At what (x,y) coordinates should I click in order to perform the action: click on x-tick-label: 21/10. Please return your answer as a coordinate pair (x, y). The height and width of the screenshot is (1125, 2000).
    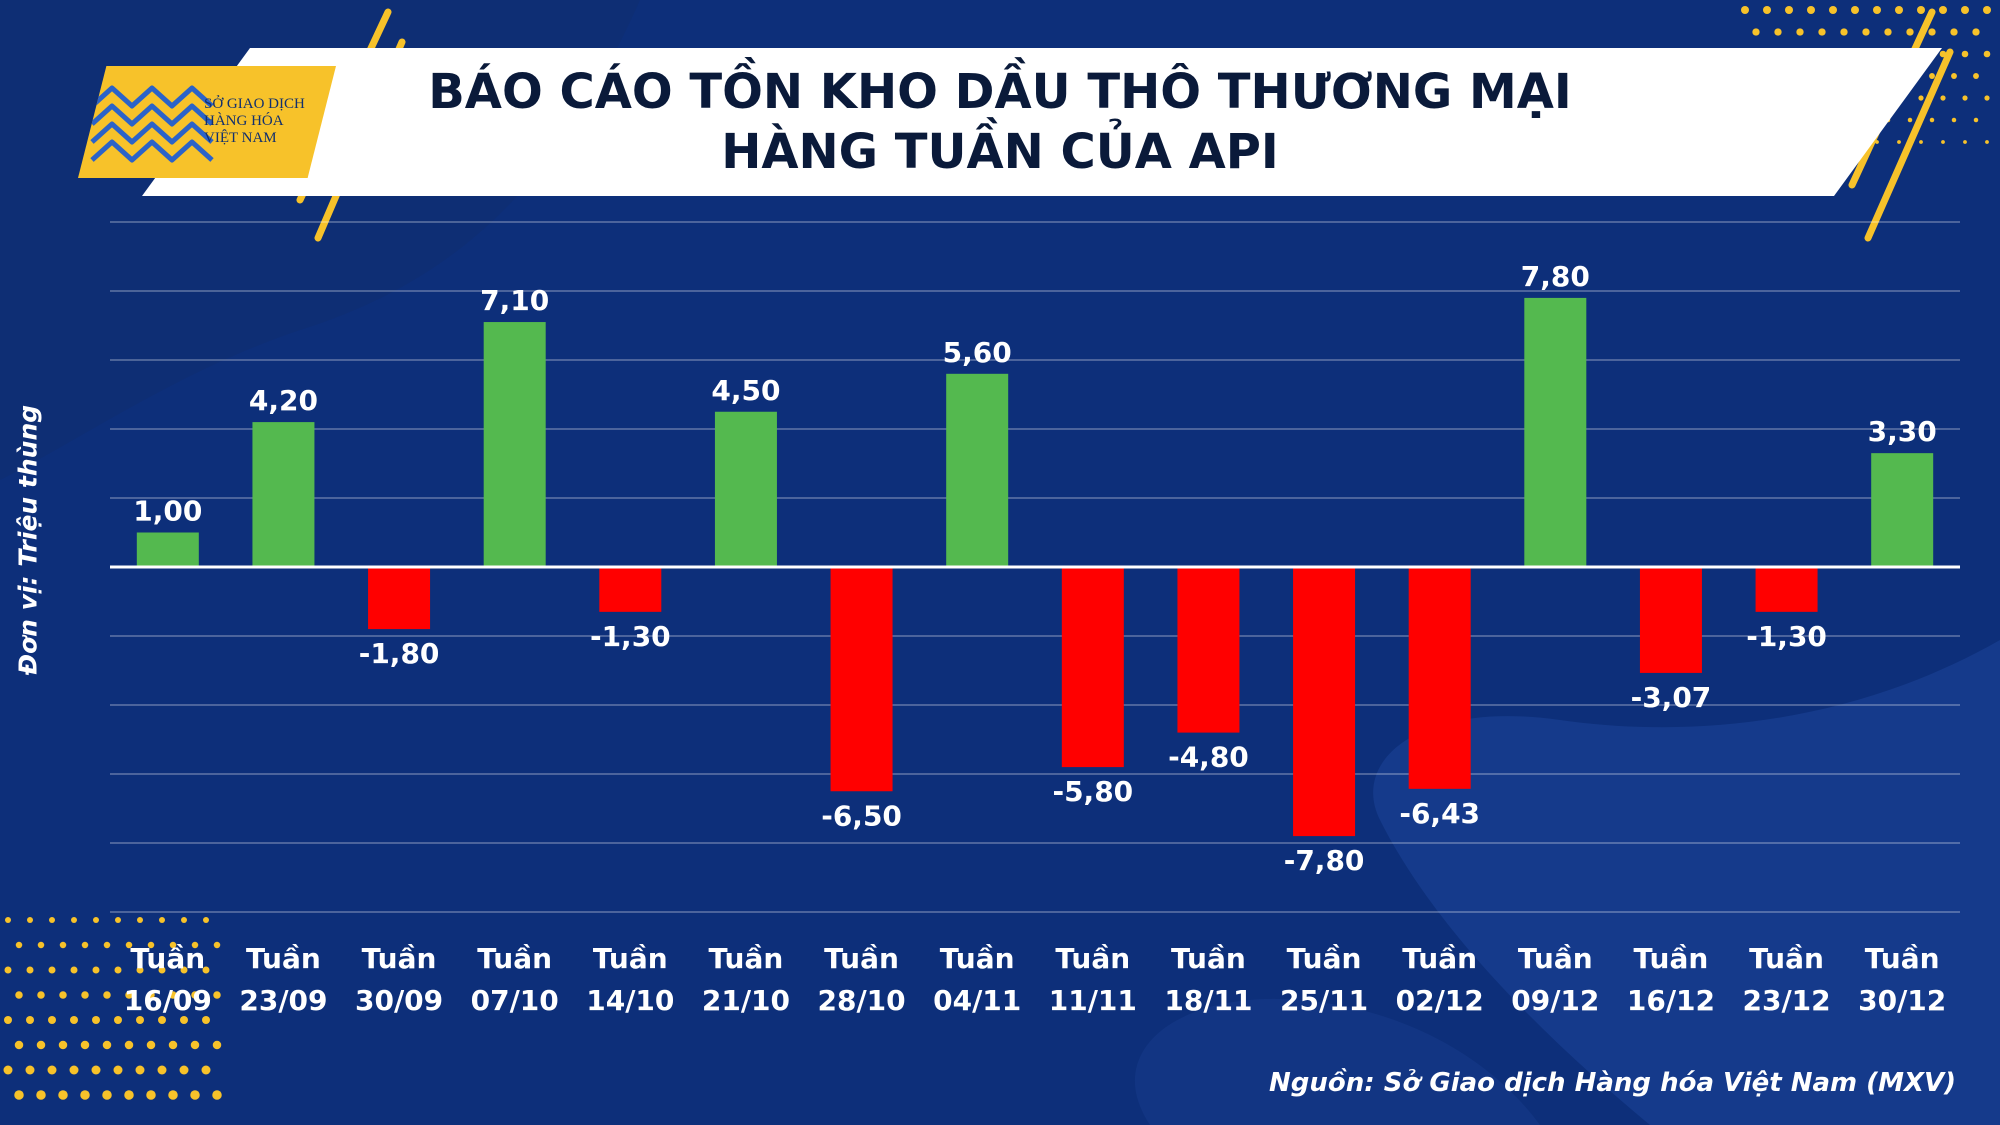
    Looking at the image, I should click on (746, 1000).